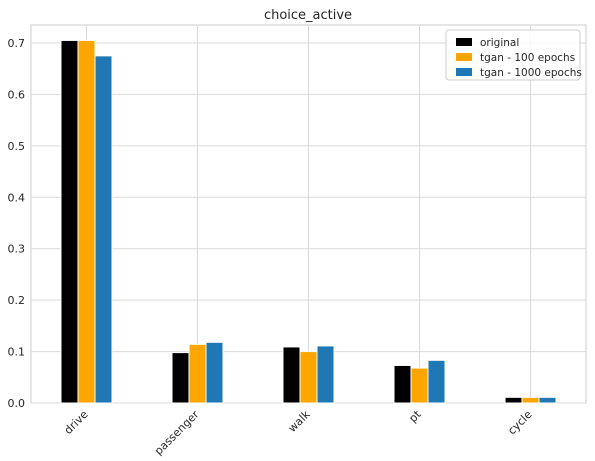 This screenshot has height=461, width=595. What do you see at coordinates (17, 403) in the screenshot?
I see `y-tick-label: 0.0` at bounding box center [17, 403].